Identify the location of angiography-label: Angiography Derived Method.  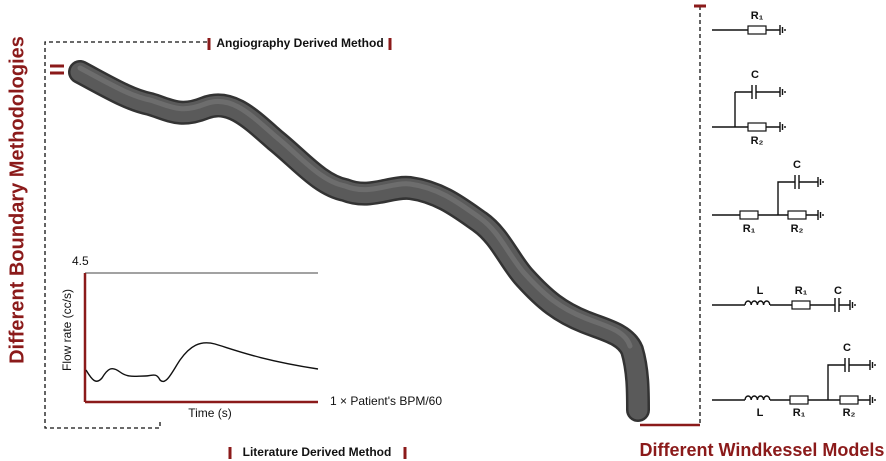
(299, 43).